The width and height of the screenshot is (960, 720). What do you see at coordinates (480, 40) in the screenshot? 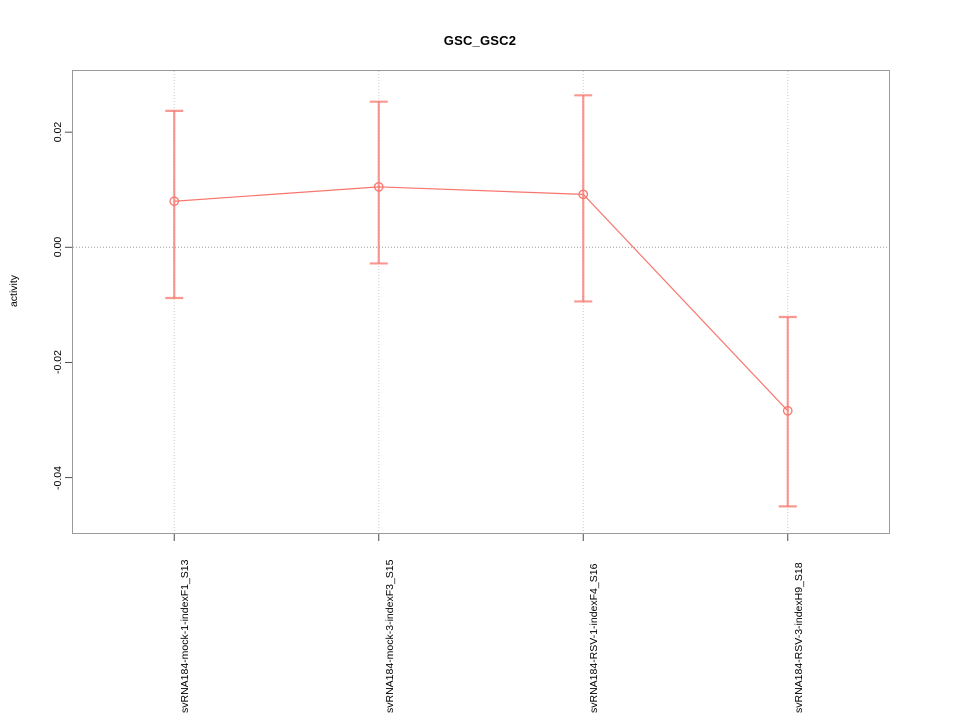
I see `page-title: GSC_GSC2` at bounding box center [480, 40].